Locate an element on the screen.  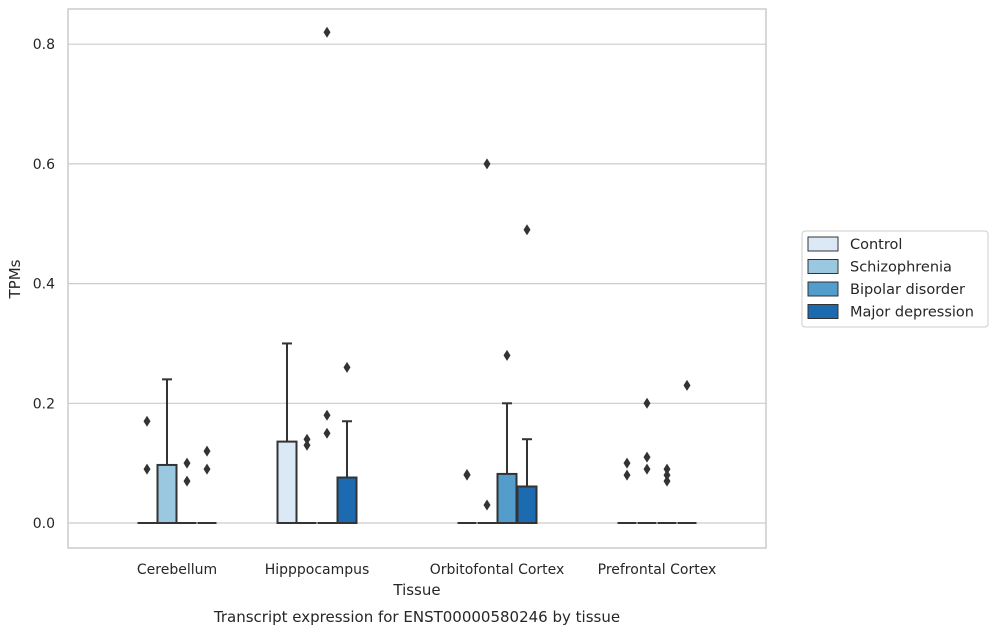
x-tick-label: Orbitofontal Cortex is located at coordinates (497, 570).